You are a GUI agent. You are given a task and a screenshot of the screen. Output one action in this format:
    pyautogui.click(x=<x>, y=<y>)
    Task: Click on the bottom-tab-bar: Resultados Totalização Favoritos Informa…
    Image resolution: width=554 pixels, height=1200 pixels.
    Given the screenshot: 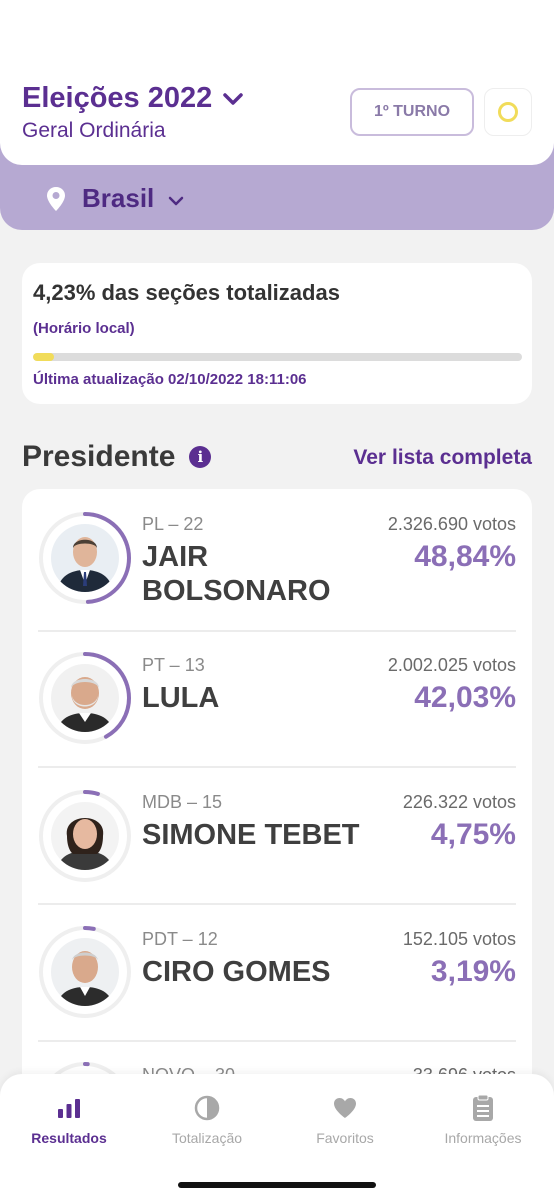 What is the action you would take?
    pyautogui.click(x=277, y=1137)
    